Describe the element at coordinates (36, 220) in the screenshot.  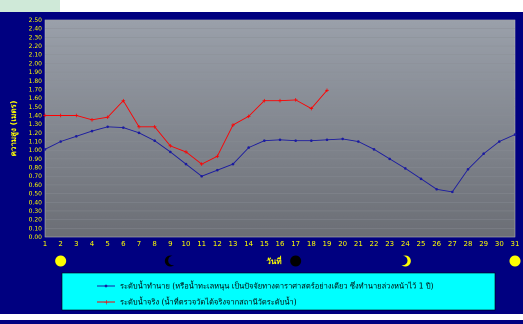
I see `y-tick-label: 0.20` at that location.